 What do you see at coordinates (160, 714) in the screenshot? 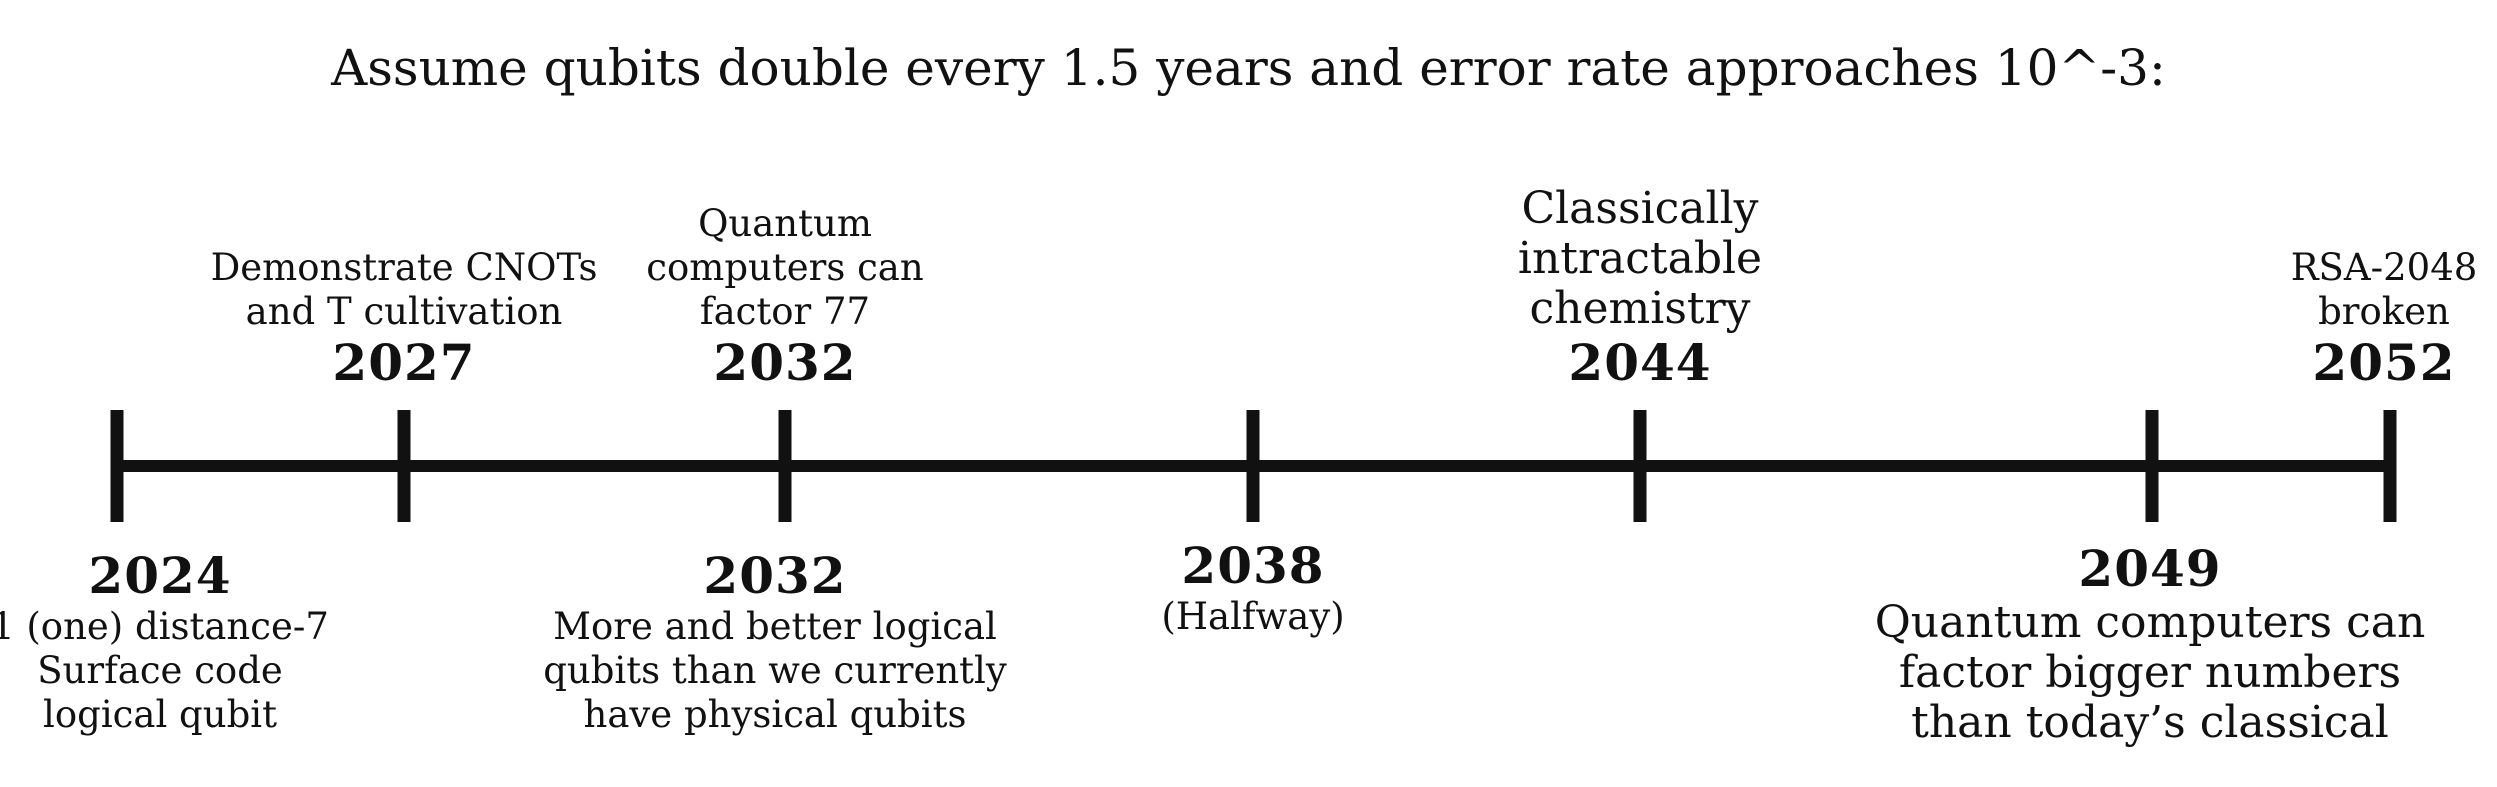
I see `event-desc-line: logical qubit` at bounding box center [160, 714].